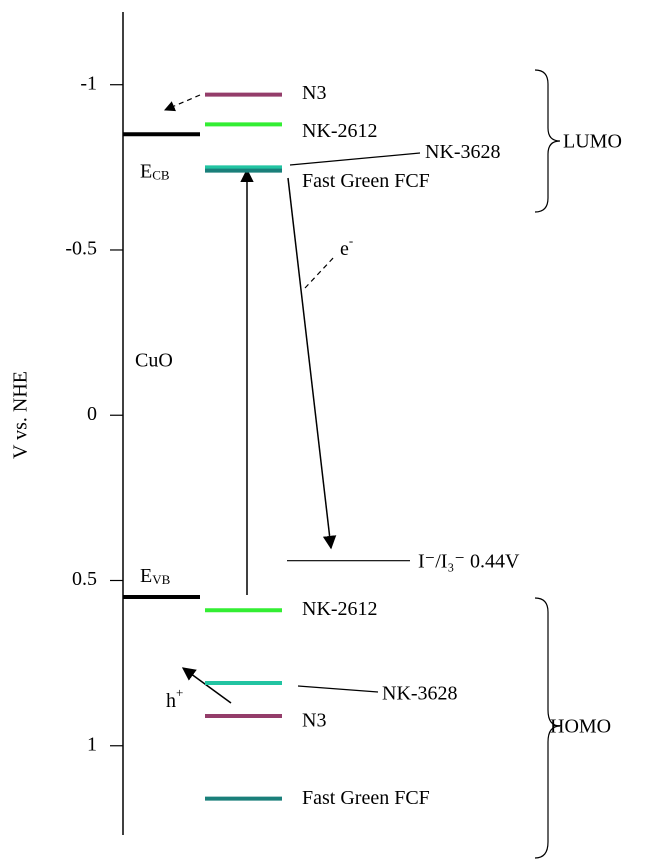 Image resolution: width=654 pixels, height=862 pixels. Describe the element at coordinates (161, 174) in the screenshot. I see `band-sub: CB` at that location.